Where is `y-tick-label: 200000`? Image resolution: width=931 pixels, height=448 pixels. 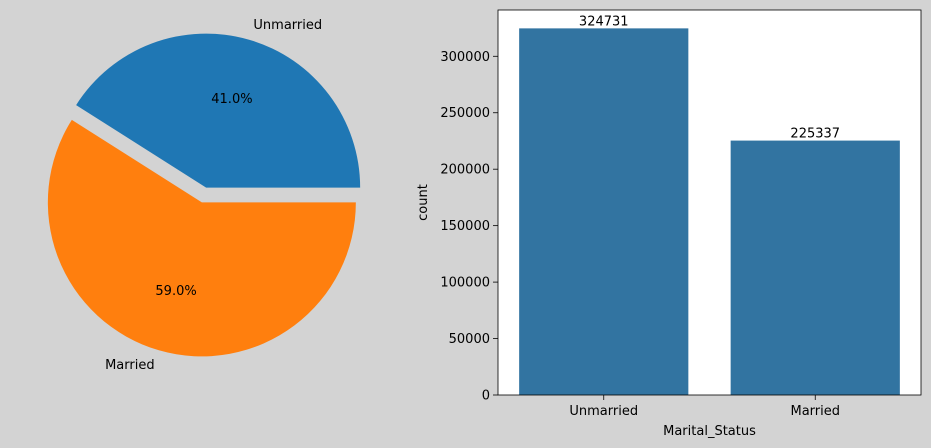
y-tick-label: 200000 is located at coordinates (465, 170).